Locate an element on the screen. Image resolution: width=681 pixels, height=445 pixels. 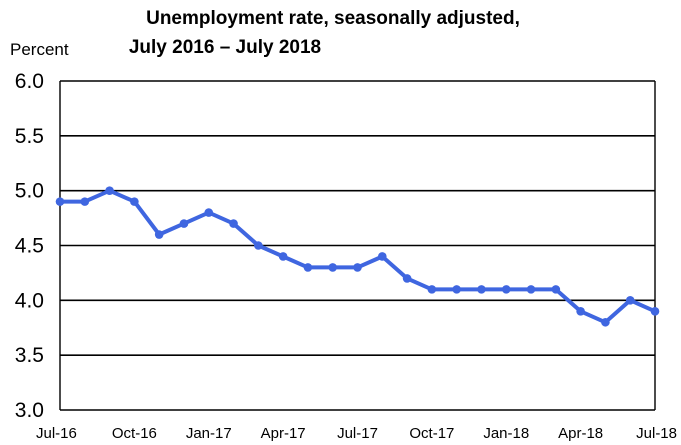
x-tick-label: Oct-17 is located at coordinates (431, 433).